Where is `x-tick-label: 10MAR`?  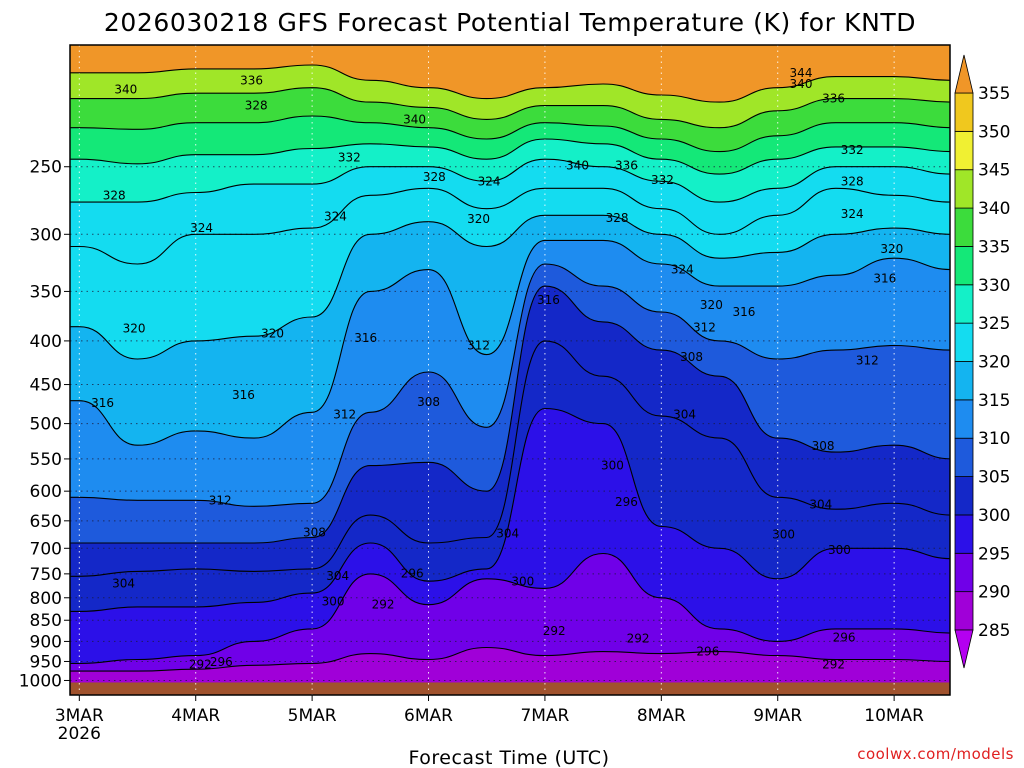
x-tick-label: 10MAR is located at coordinates (894, 716).